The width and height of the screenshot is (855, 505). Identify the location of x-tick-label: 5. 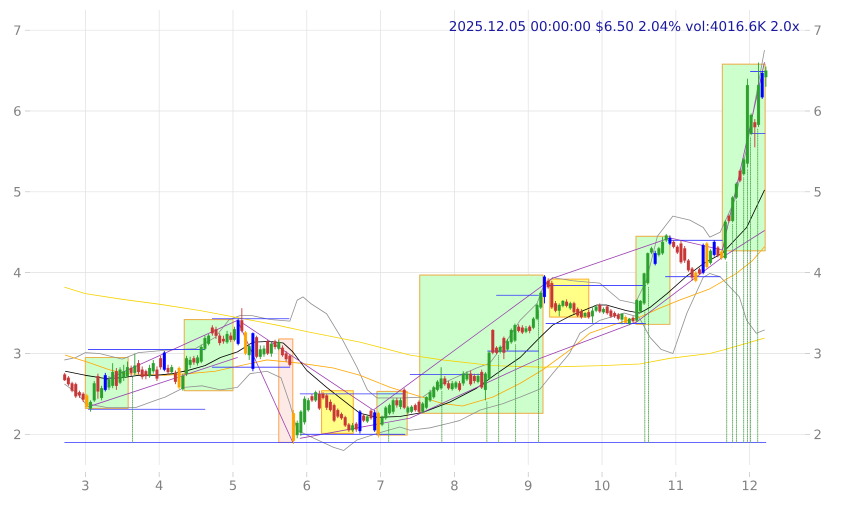
(233, 485).